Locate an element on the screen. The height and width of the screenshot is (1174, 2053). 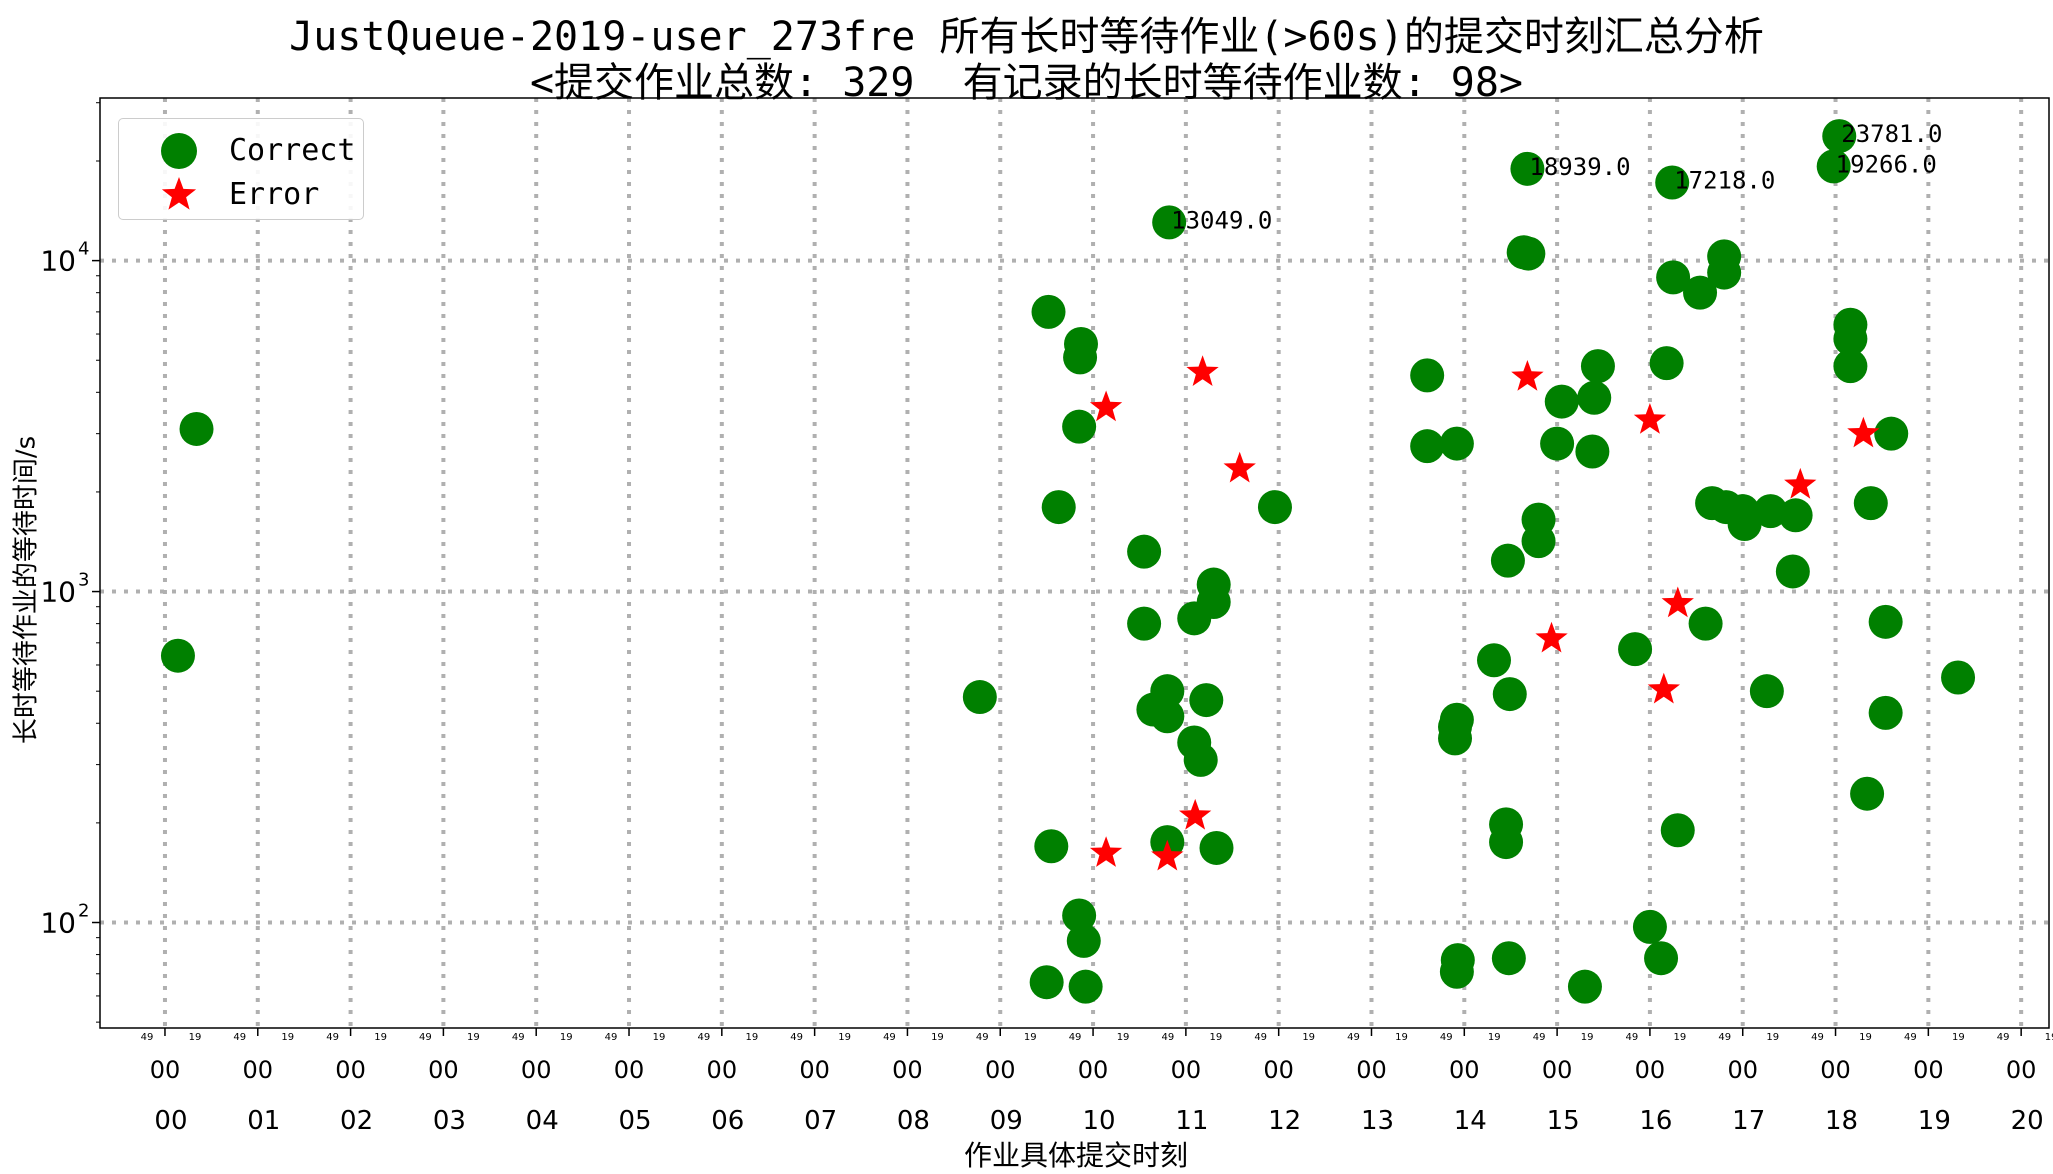
legend-label-error: Error is located at coordinates (274, 194).